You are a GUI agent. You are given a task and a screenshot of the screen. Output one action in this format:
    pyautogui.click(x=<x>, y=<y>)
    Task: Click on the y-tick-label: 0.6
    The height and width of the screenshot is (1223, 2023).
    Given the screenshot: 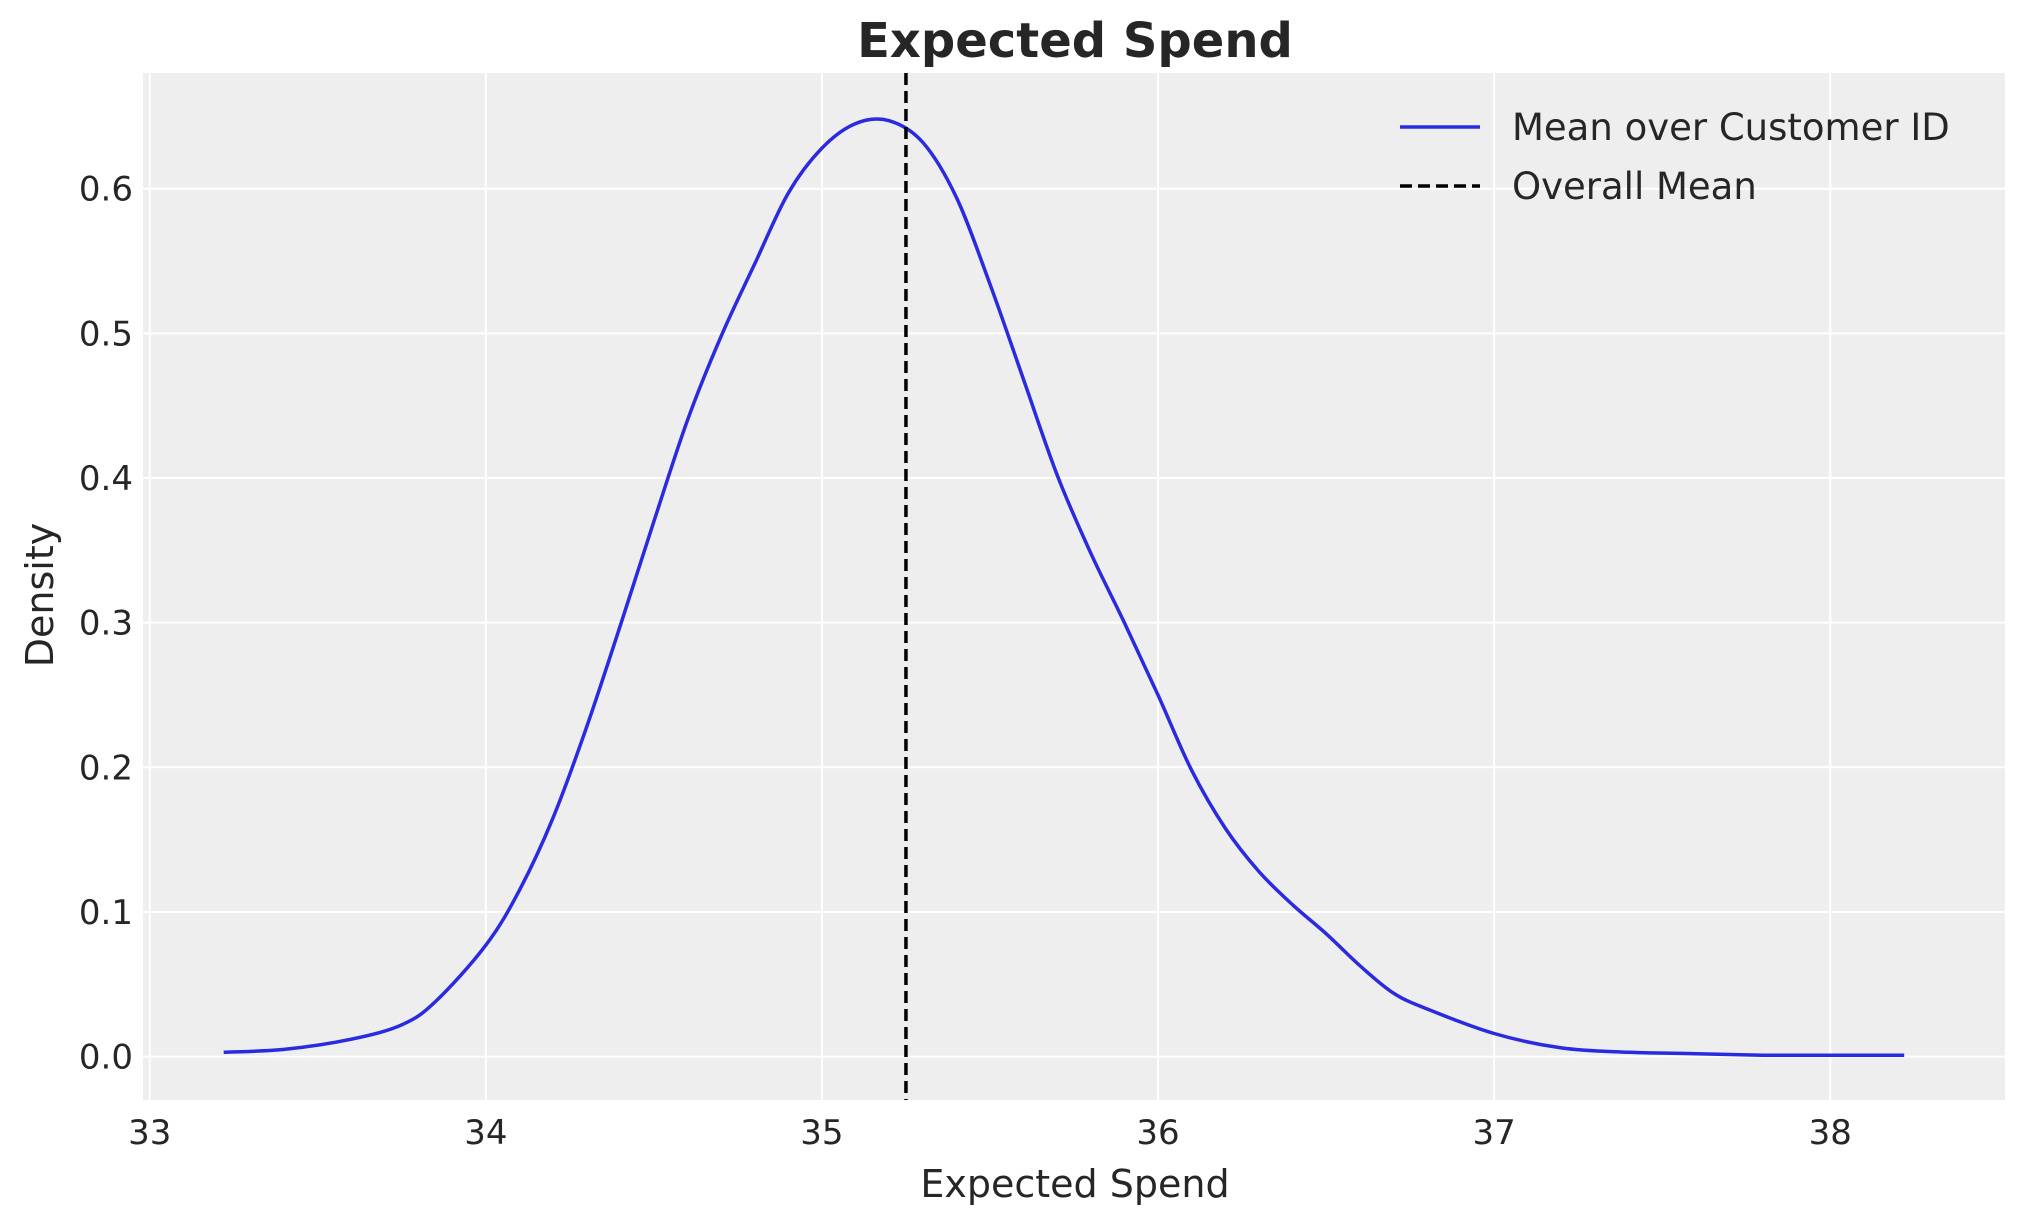 What is the action you would take?
    pyautogui.click(x=106, y=190)
    